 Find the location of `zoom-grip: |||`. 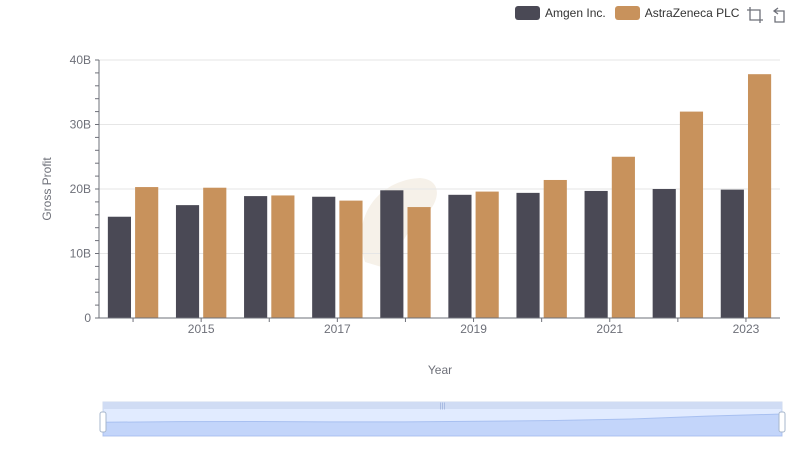

zoom-grip: ||| is located at coordinates (443, 406).